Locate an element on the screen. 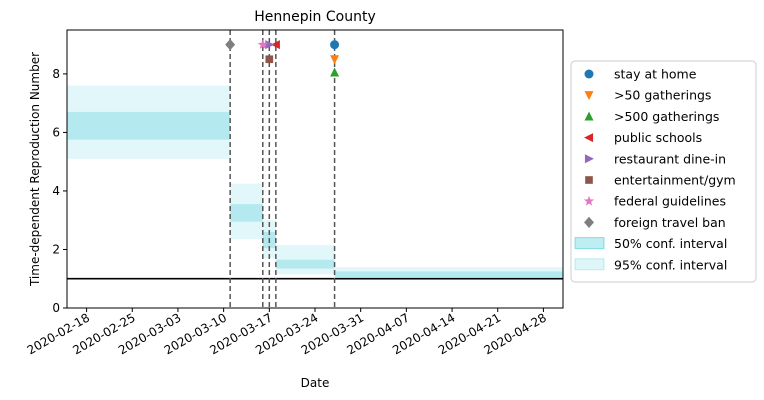 This screenshot has width=764, height=400. y-axis-label: Time-dependent Reproduction Number is located at coordinates (35, 169).